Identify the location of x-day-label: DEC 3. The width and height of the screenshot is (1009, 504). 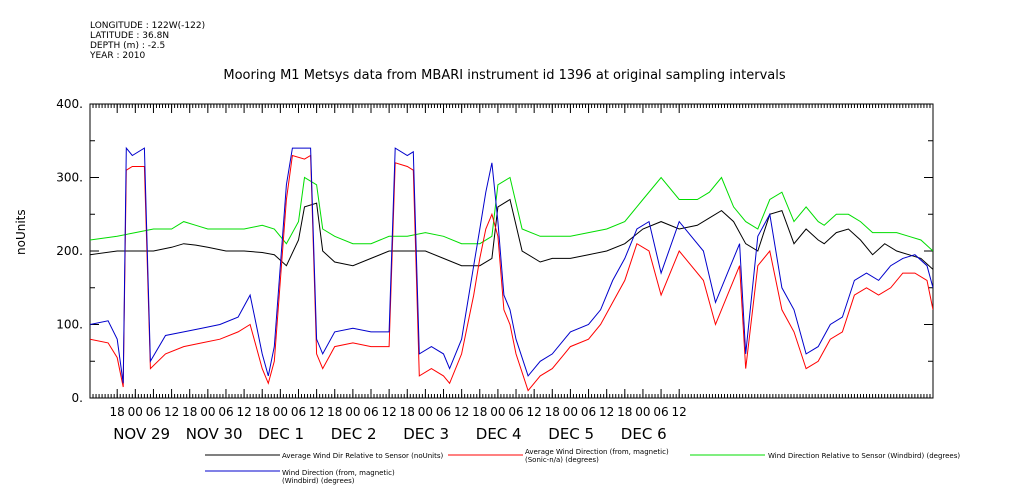
(426, 434).